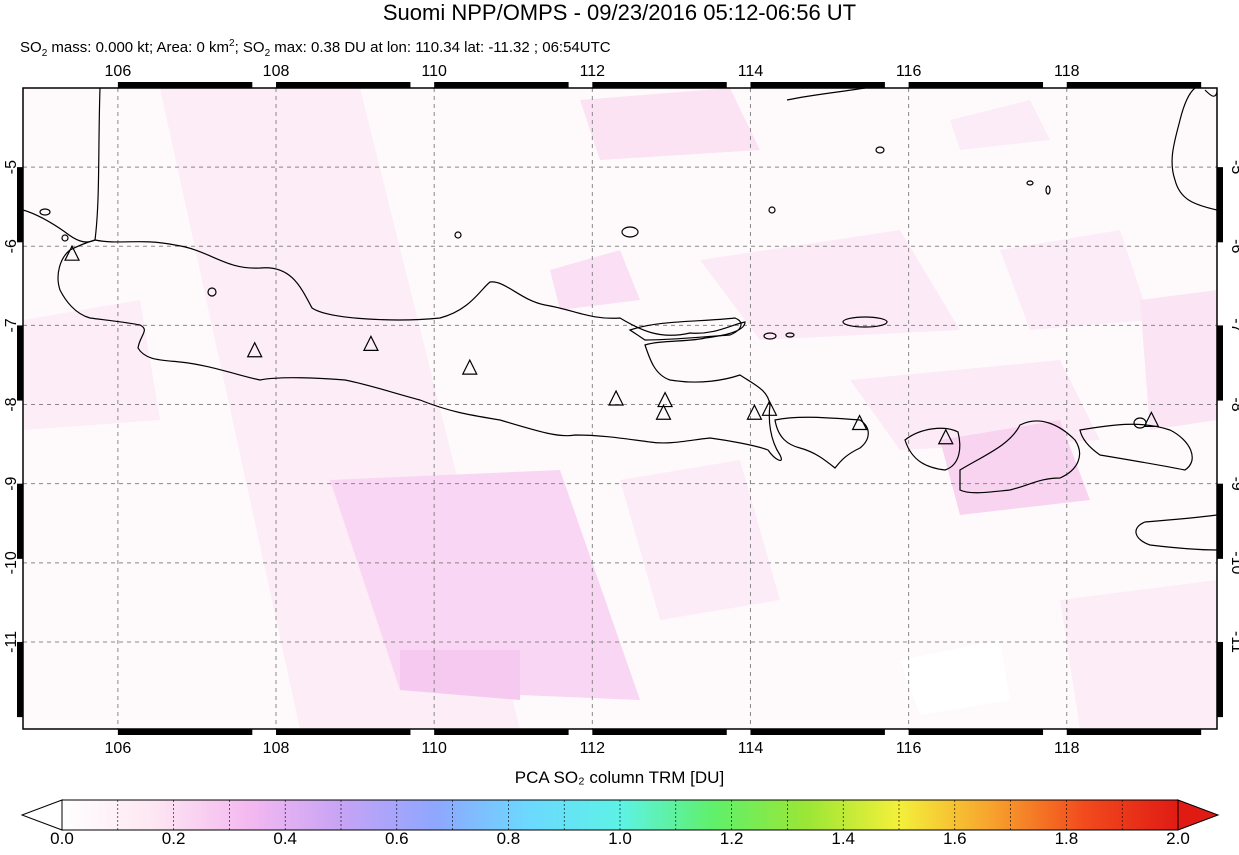 The width and height of the screenshot is (1239, 855). What do you see at coordinates (954, 838) in the screenshot?
I see `colorbar-tick-label: 1.6` at bounding box center [954, 838].